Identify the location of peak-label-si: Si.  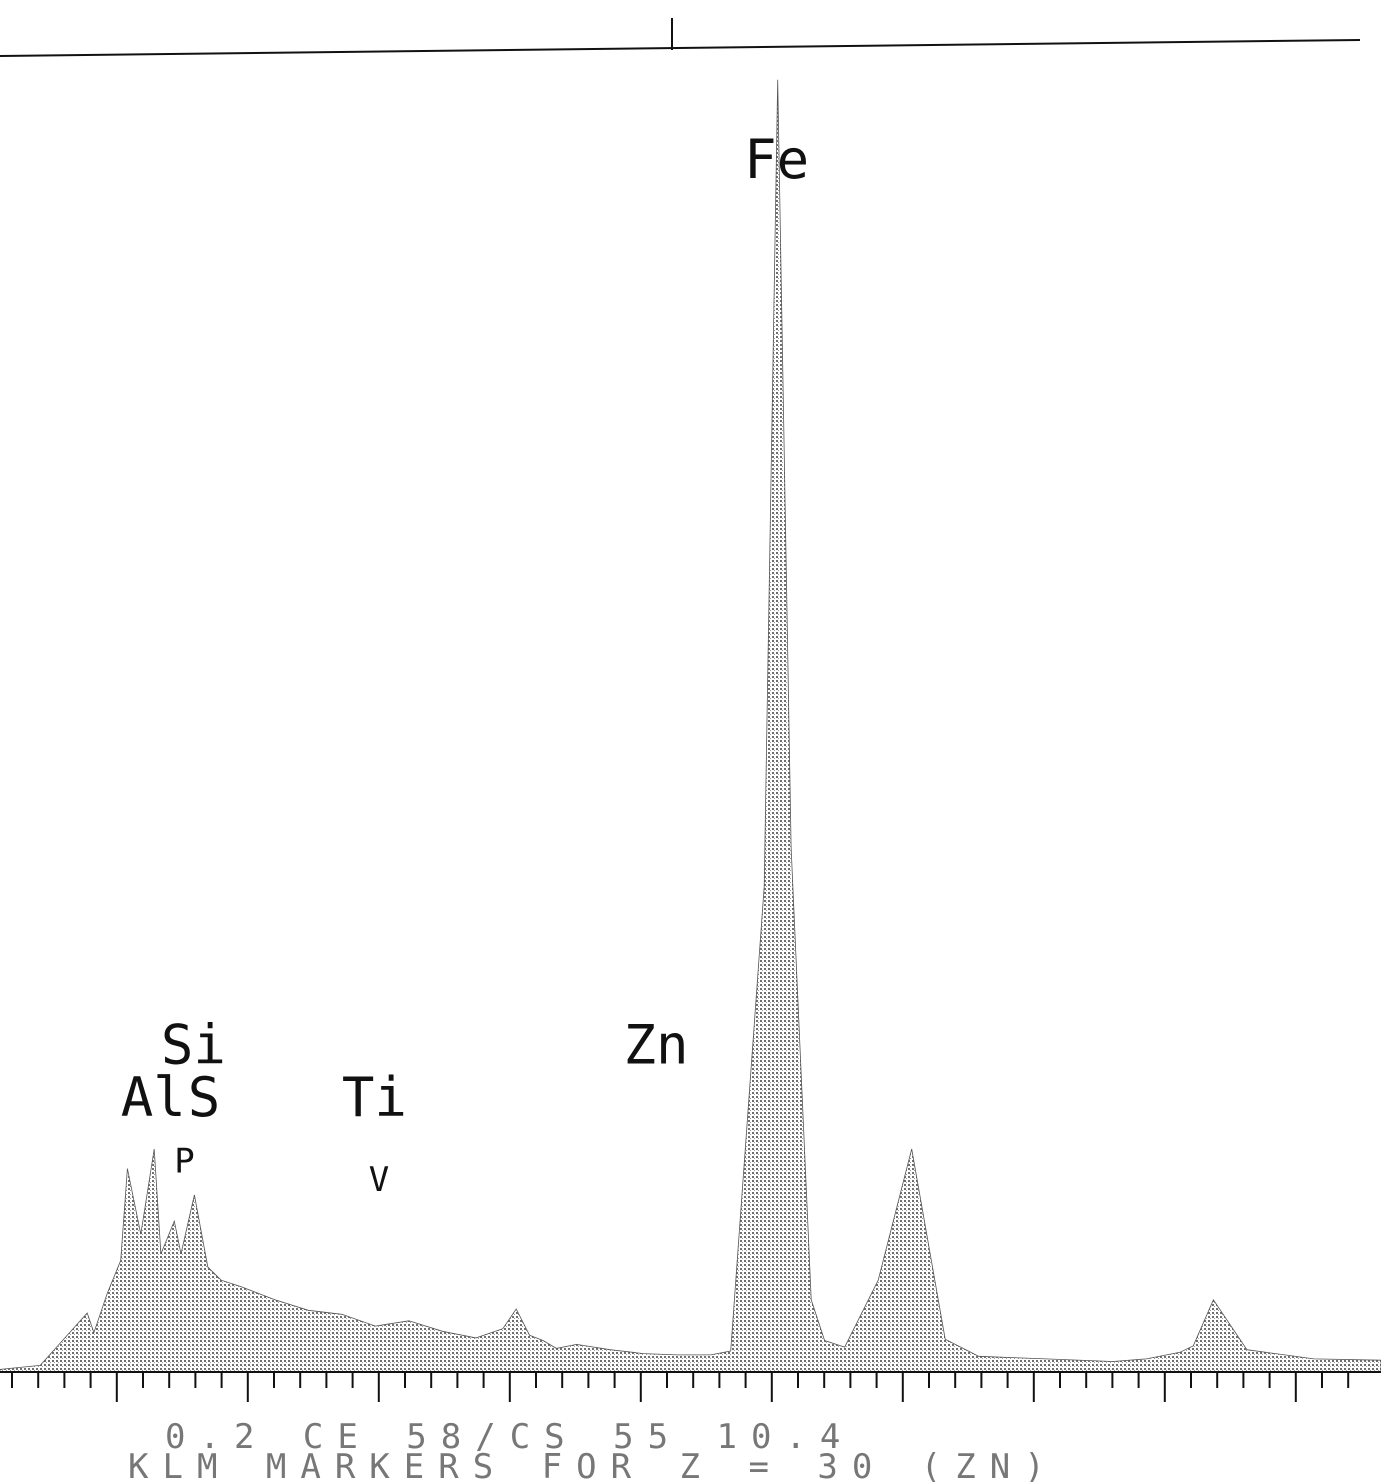
(193, 1045).